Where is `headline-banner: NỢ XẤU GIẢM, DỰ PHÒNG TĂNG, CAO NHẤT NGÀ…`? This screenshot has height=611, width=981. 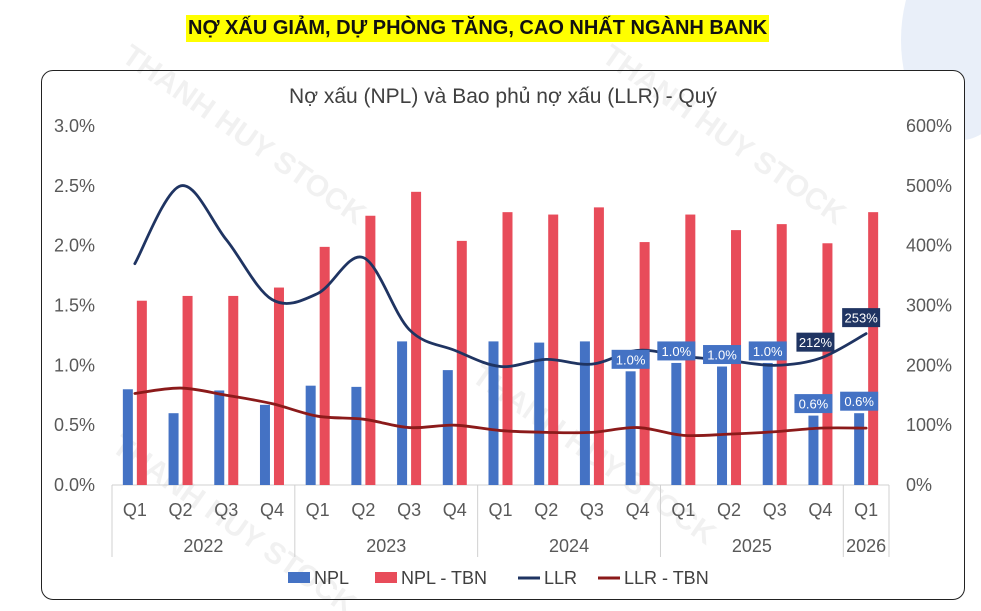 headline-banner: NỢ XẤU GIẢM, DỰ PHÒNG TĂNG, CAO NHẤT NGÀ… is located at coordinates (478, 28).